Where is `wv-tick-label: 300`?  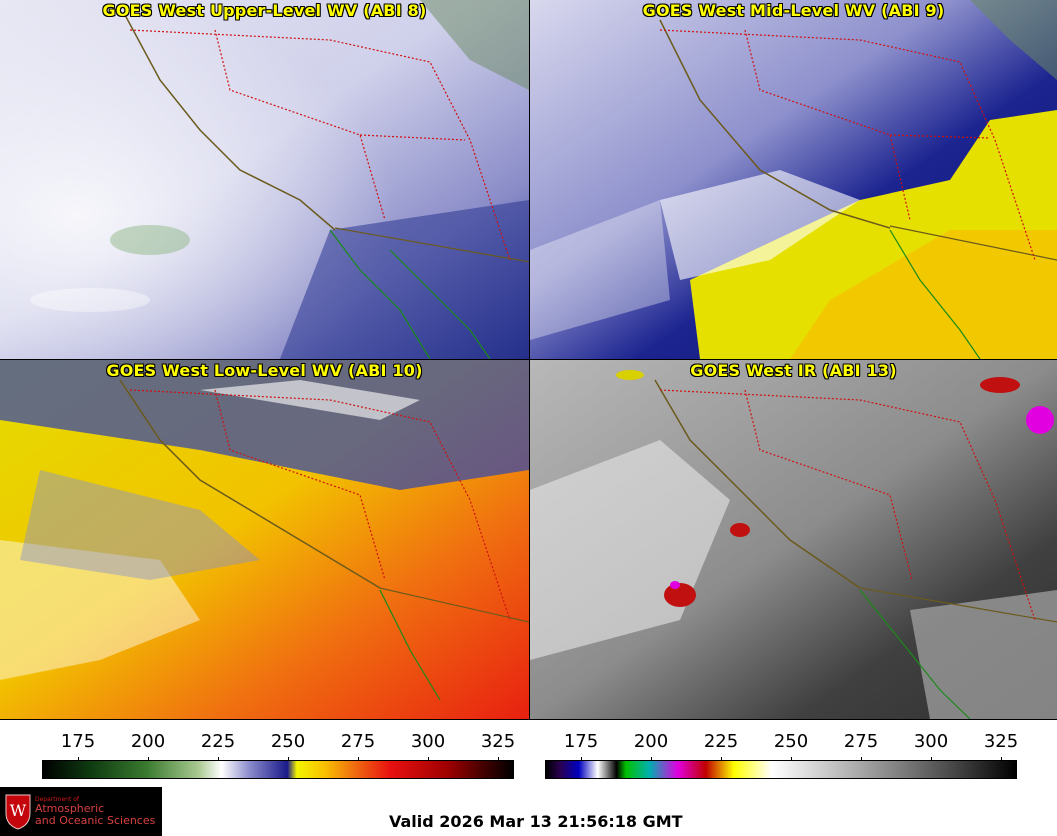 wv-tick-label: 300 is located at coordinates (428, 741).